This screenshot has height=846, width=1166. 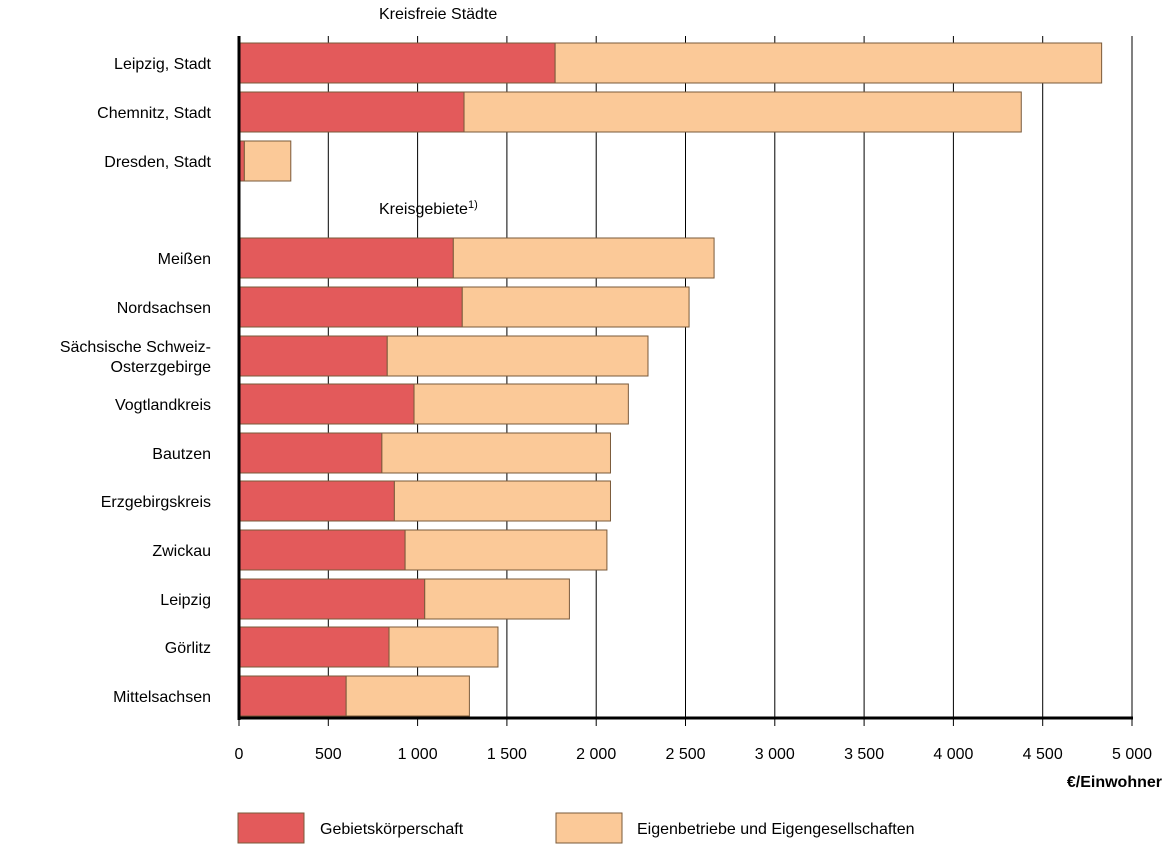 I want to click on x-tick-label: 4 500, so click(x=1043, y=754).